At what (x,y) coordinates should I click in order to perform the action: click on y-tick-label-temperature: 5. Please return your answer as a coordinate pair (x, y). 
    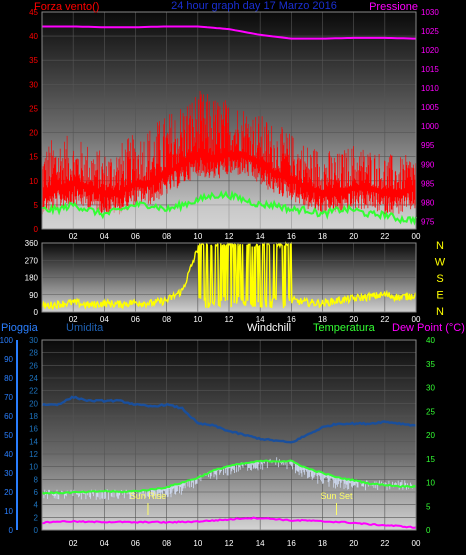
    Looking at the image, I should click on (428, 506).